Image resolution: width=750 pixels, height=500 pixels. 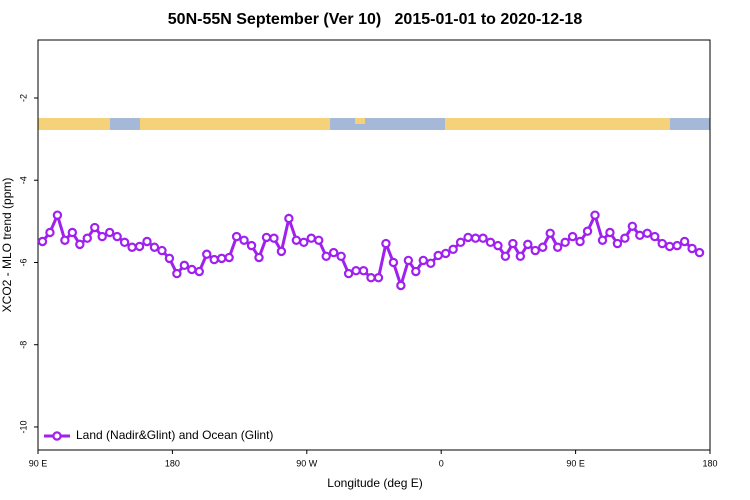 What do you see at coordinates (23, 98) in the screenshot?
I see `y-tick-label: -2` at bounding box center [23, 98].